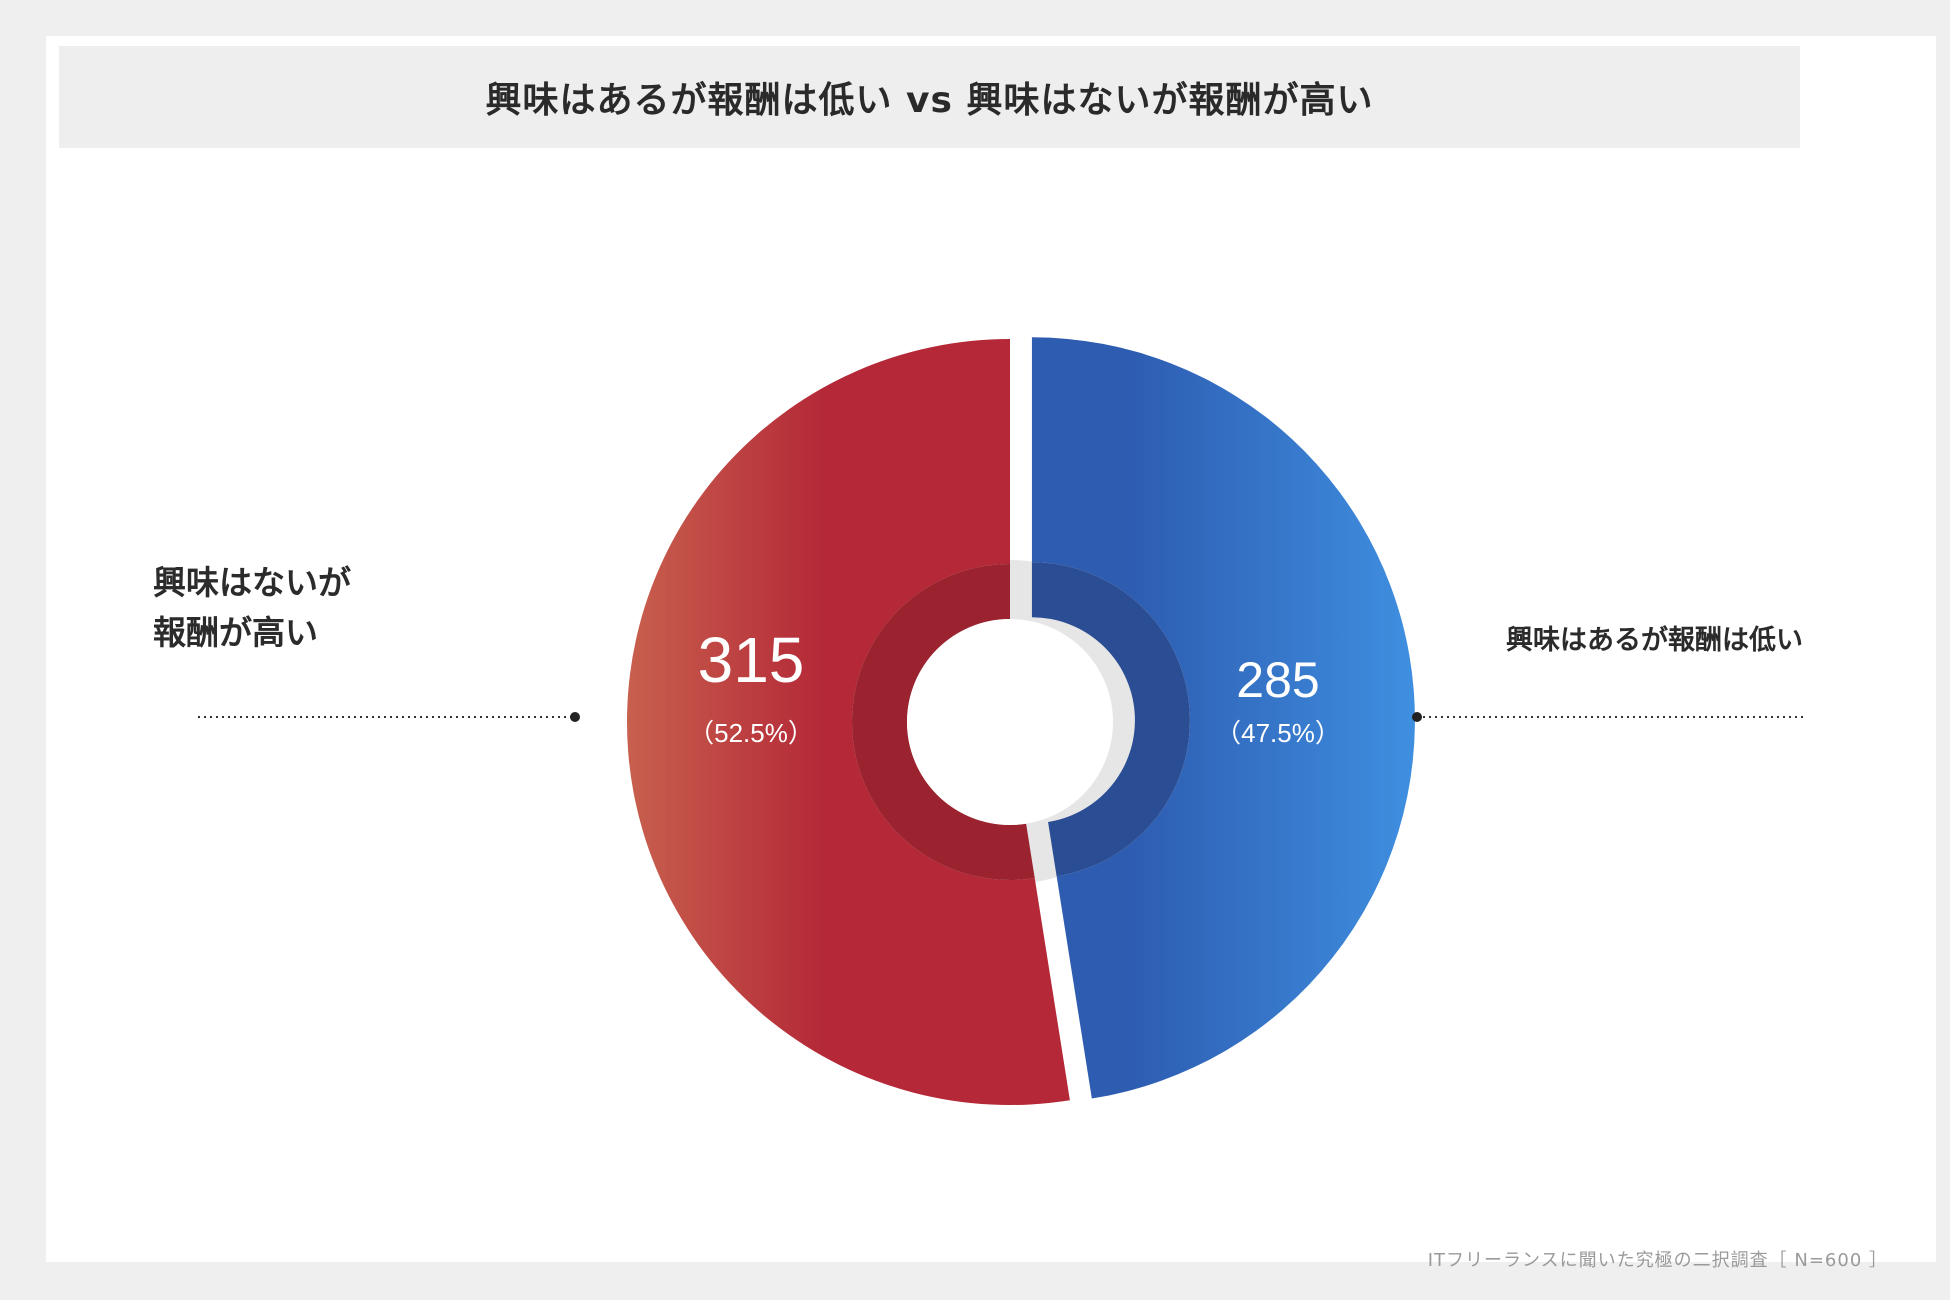 Image resolution: width=1950 pixels, height=1300 pixels. I want to click on slice-value-label-0: 315, so click(751, 660).